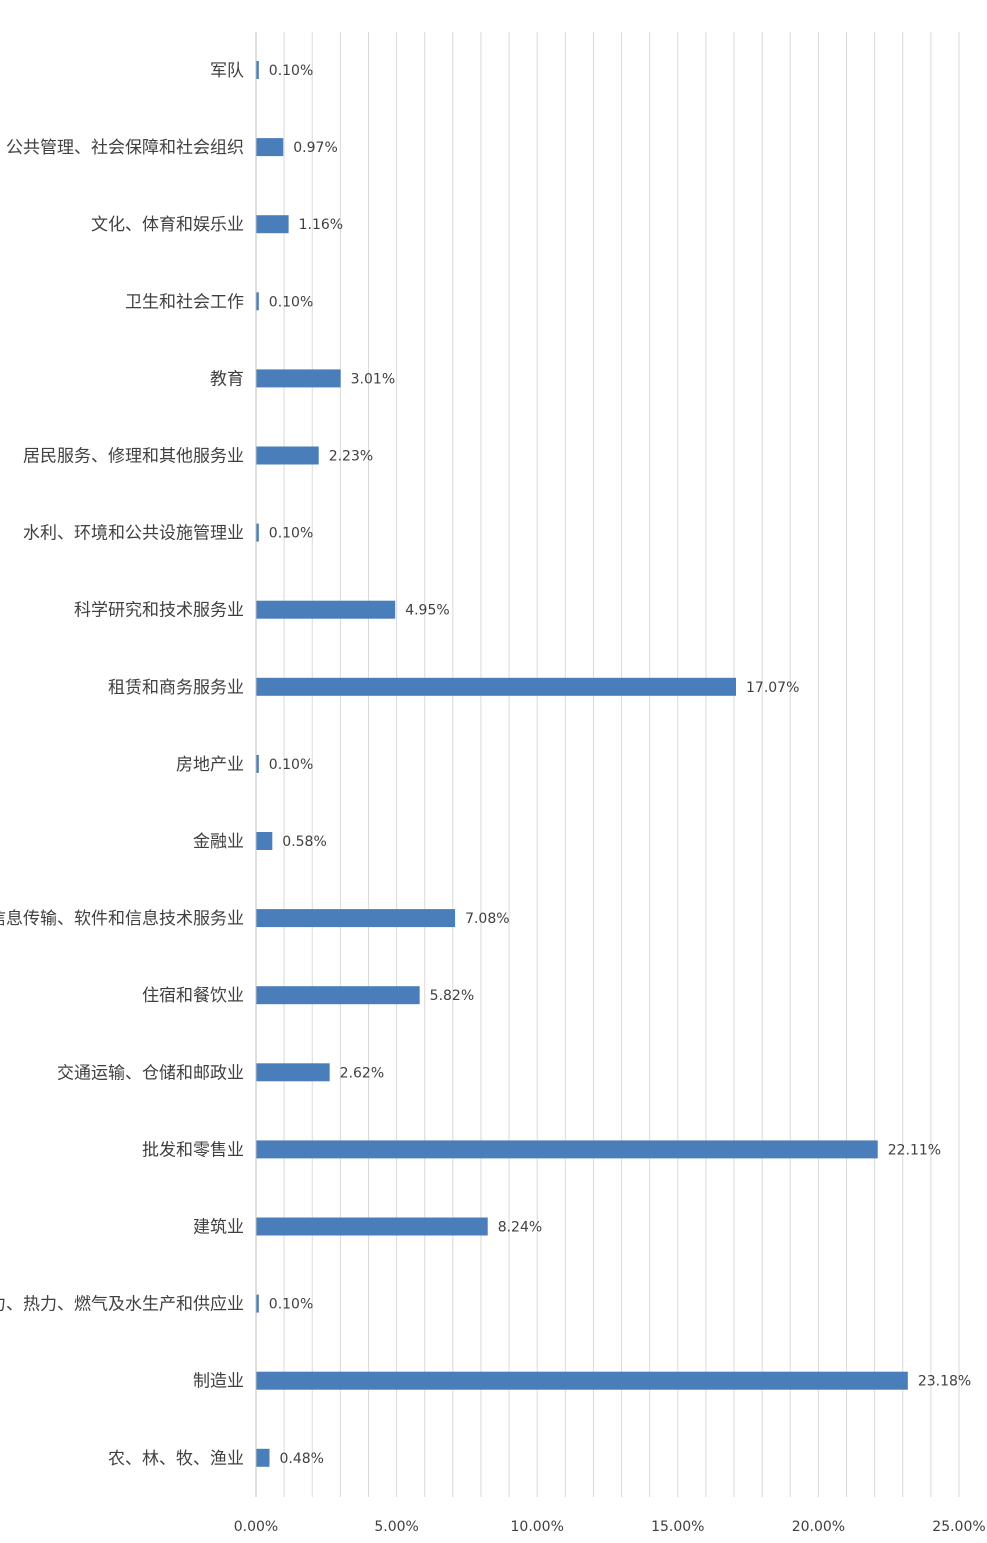 This screenshot has height=1543, width=987. What do you see at coordinates (159, 611) in the screenshot?
I see `category-label: 科学研究和技术服务业` at bounding box center [159, 611].